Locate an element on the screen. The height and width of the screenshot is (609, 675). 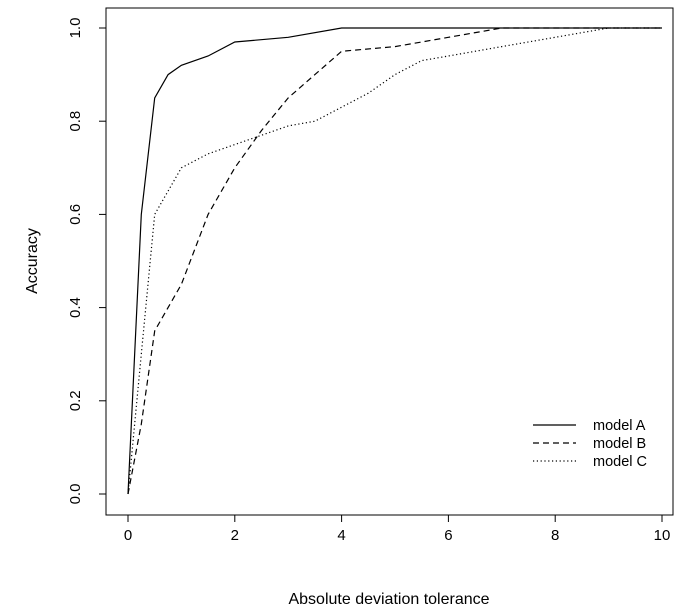
x-tick-label: 8 is located at coordinates (555, 535).